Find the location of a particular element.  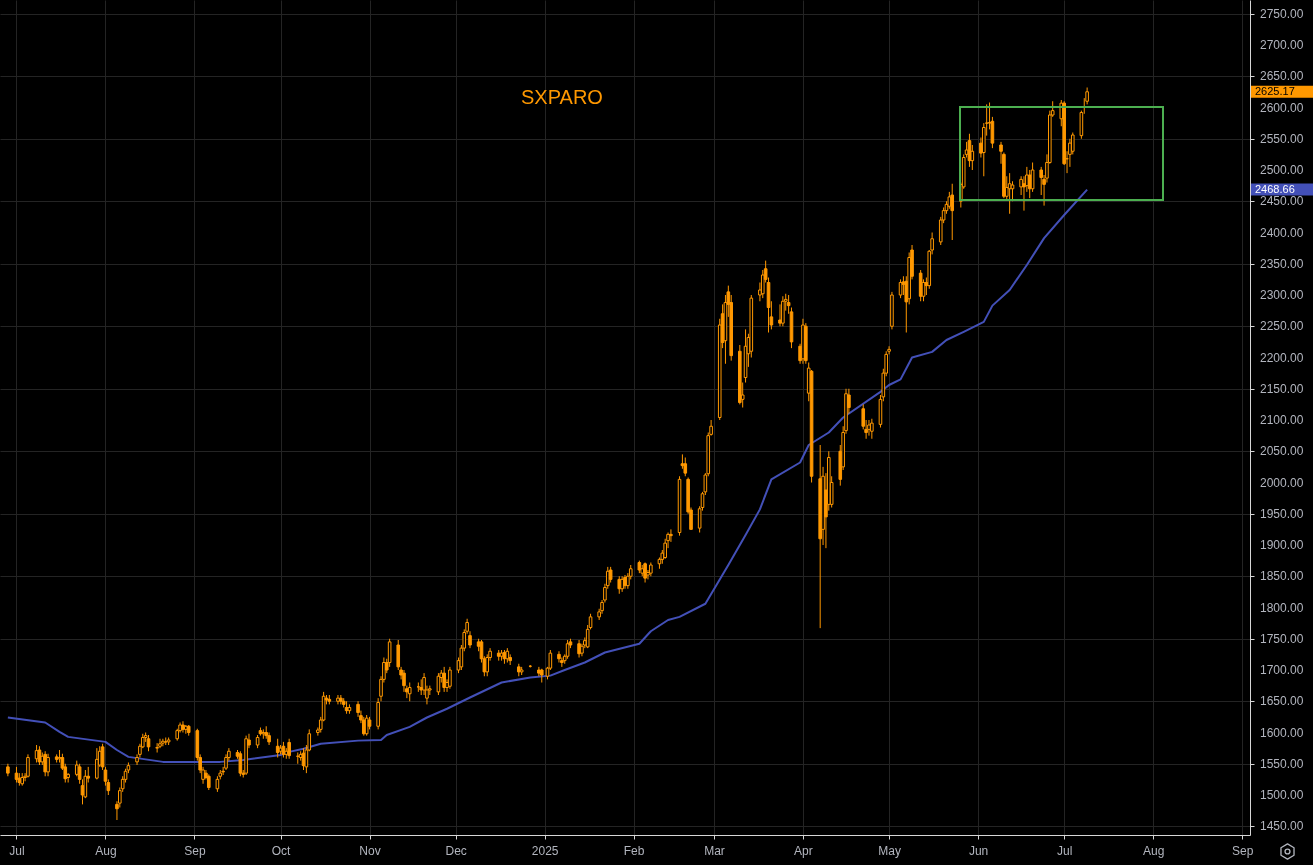

y-tick-label: 2250.00 is located at coordinates (1282, 326).